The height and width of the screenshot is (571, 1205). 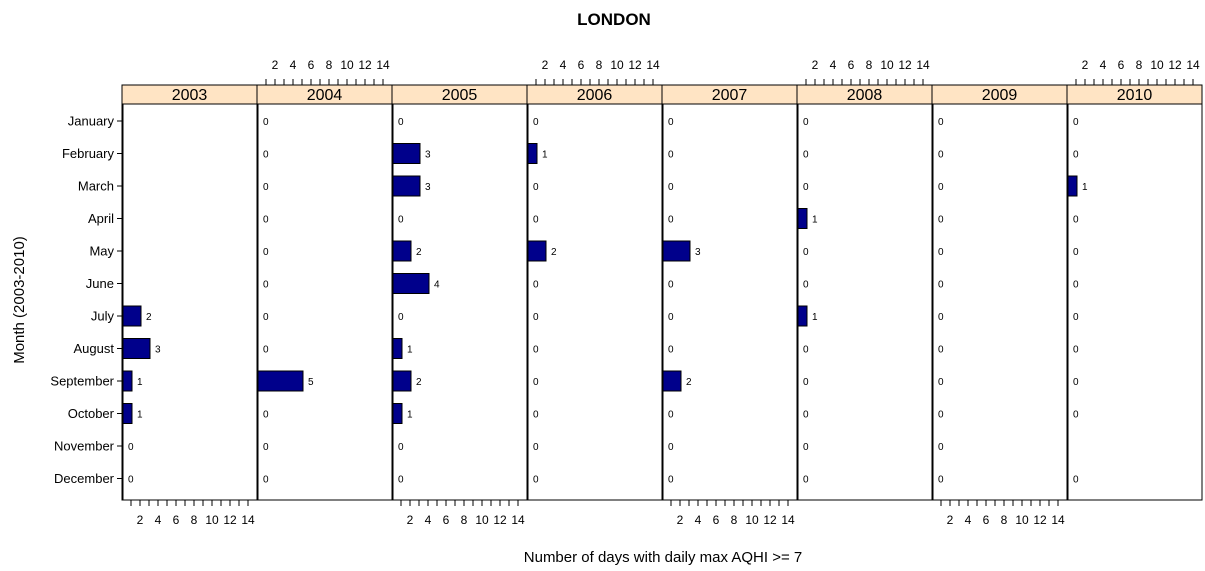 I want to click on month-label: December, so click(x=84, y=478).